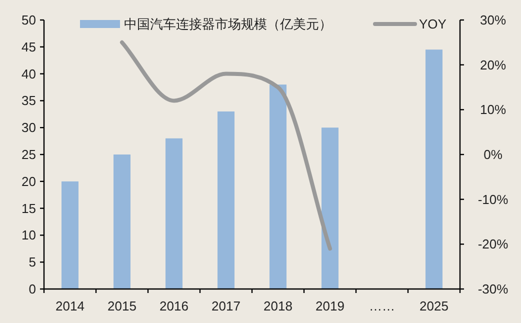  I want to click on y-tick-label: 40, so click(29, 74).